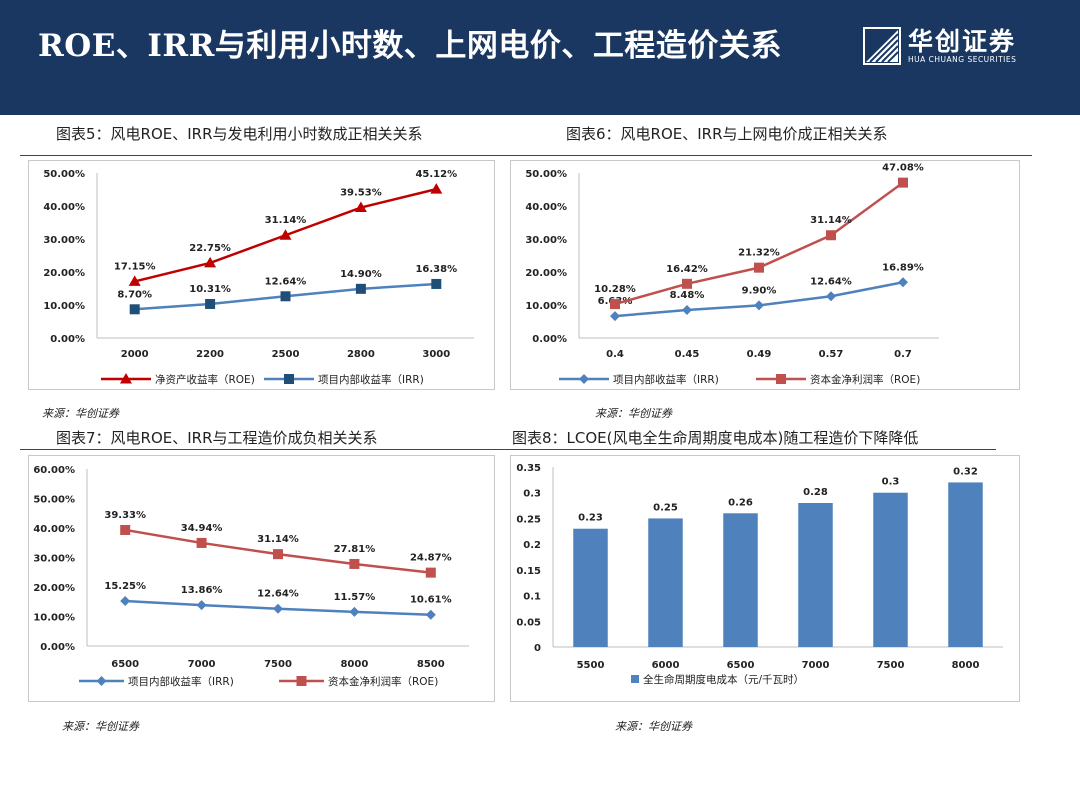  What do you see at coordinates (615, 354) in the screenshot?
I see `fig6-xtick: 0.4` at bounding box center [615, 354].